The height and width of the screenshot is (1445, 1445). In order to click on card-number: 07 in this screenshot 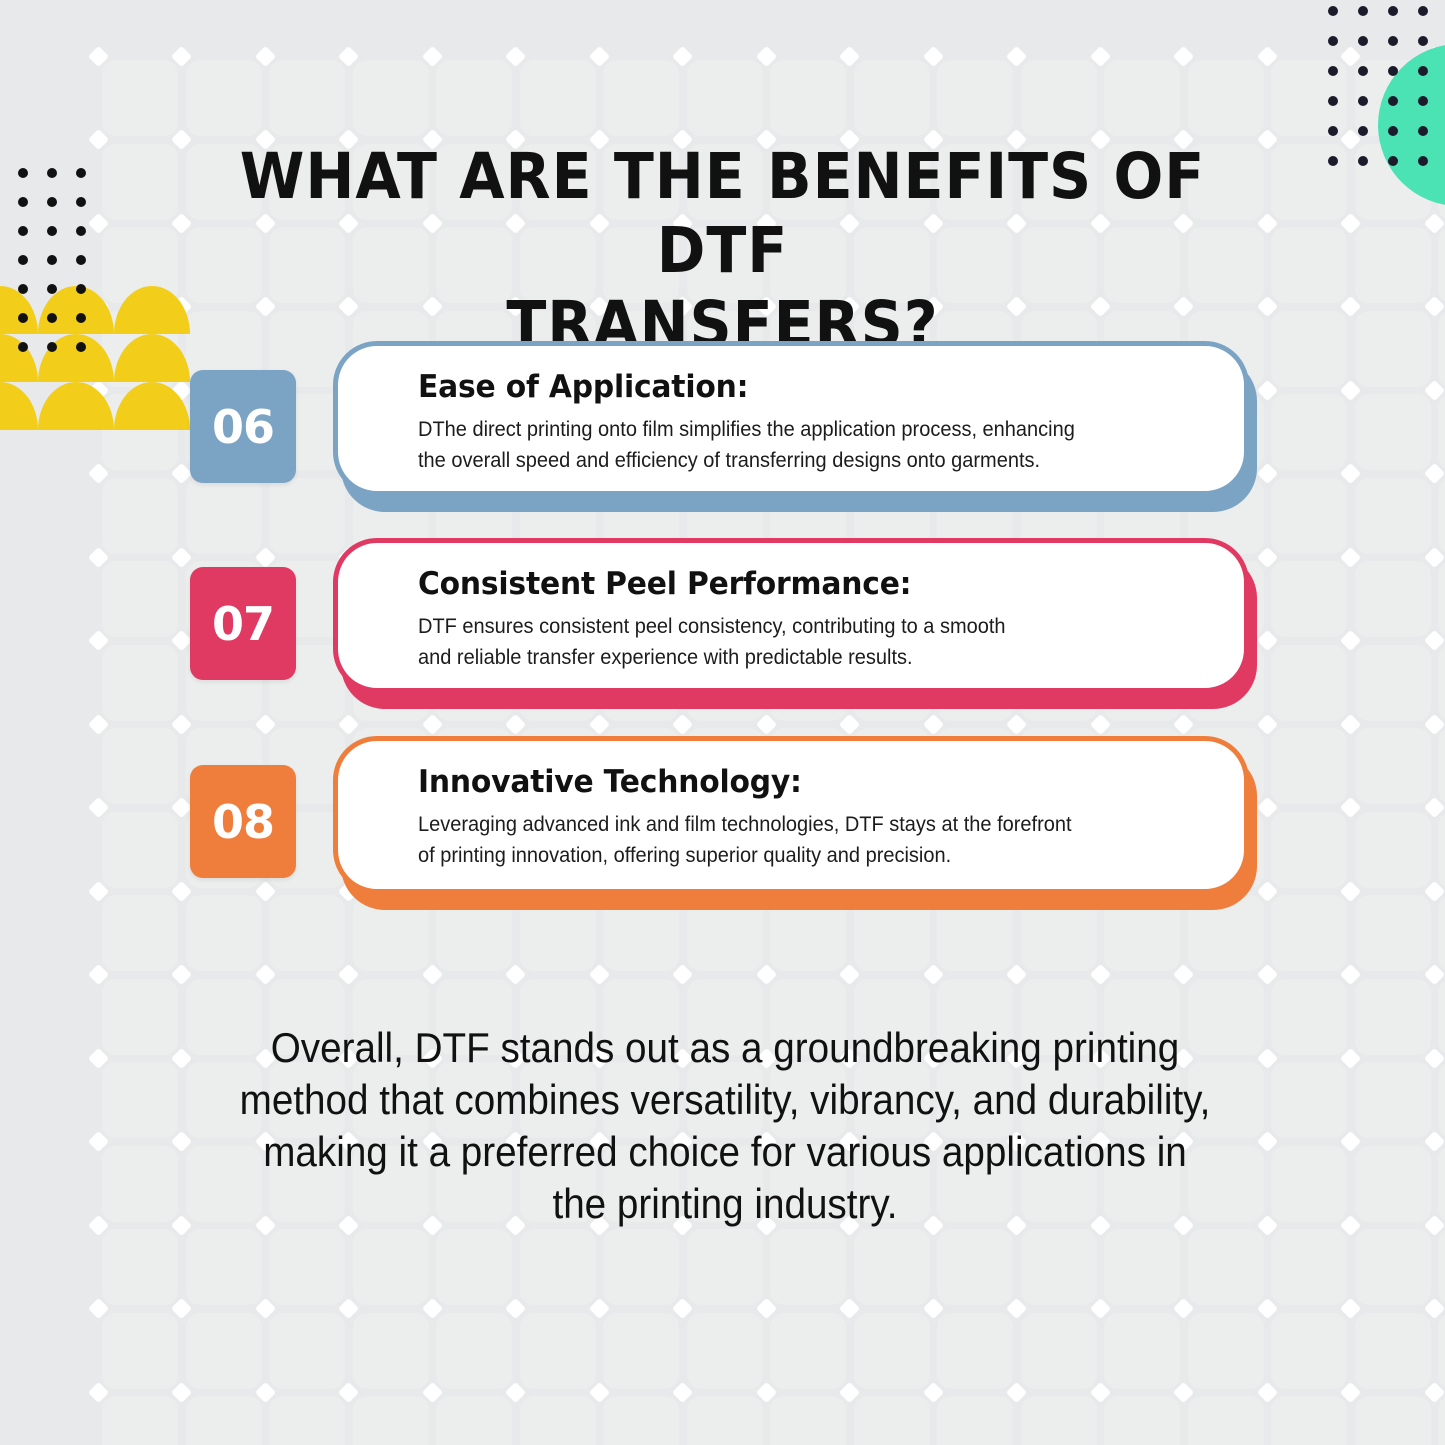, I will do `click(243, 623)`.